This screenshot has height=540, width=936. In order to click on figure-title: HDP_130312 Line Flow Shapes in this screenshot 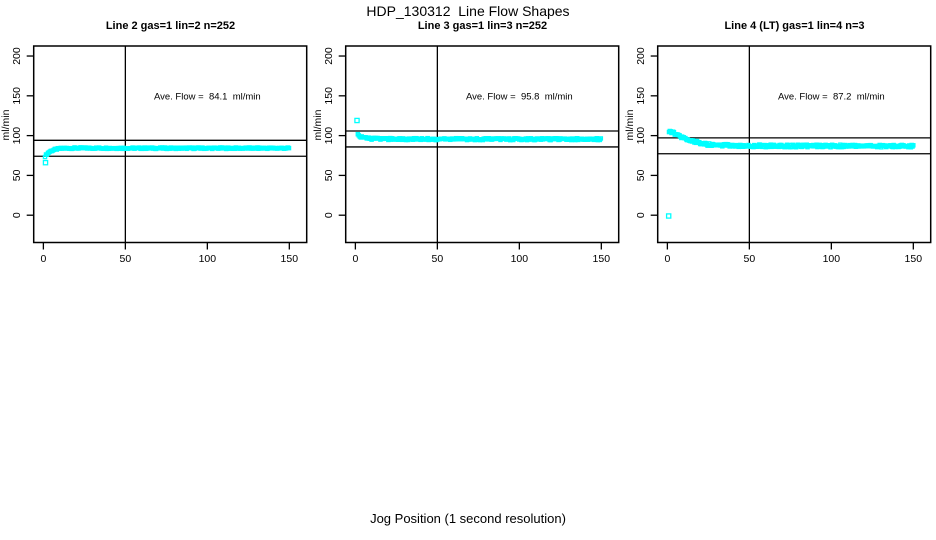, I will do `click(468, 11)`.